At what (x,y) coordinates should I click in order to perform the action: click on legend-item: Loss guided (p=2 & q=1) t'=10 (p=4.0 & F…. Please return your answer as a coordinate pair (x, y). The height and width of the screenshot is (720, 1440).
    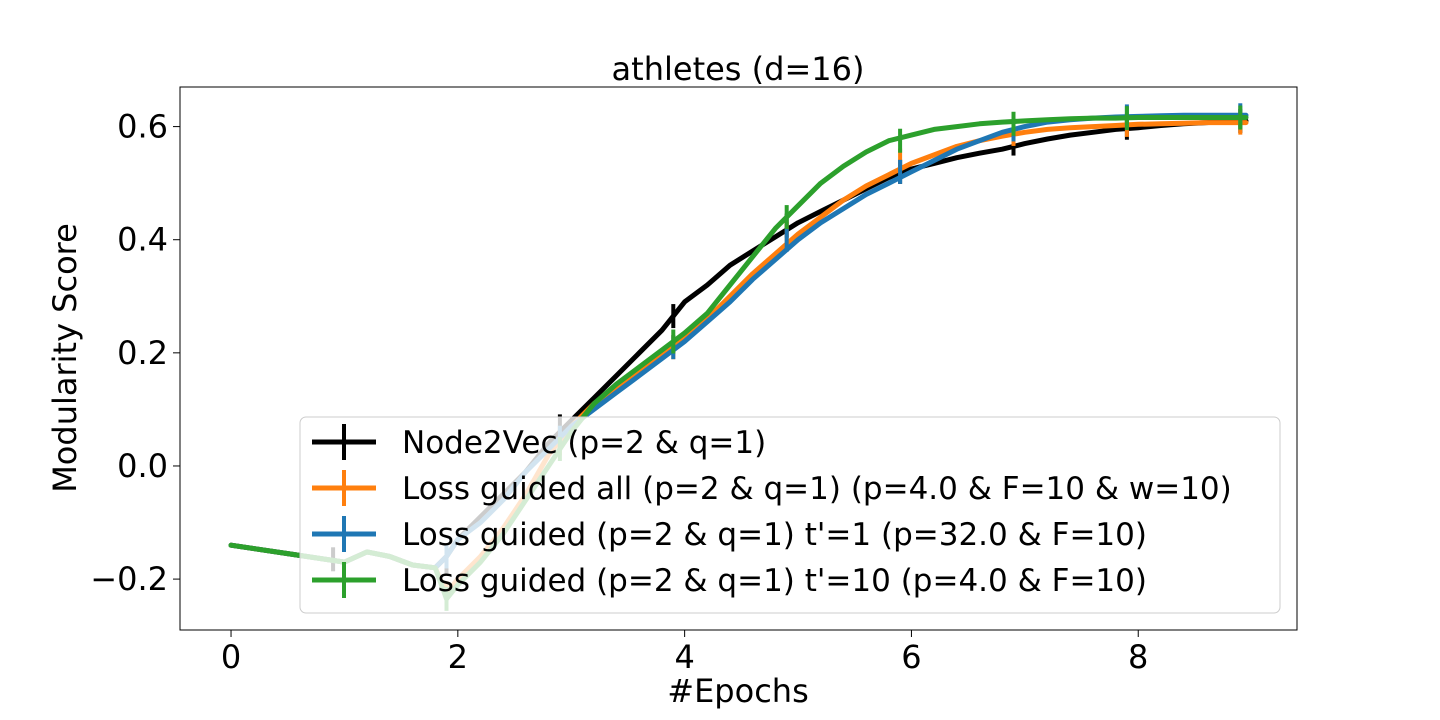
    Looking at the image, I should click on (729, 580).